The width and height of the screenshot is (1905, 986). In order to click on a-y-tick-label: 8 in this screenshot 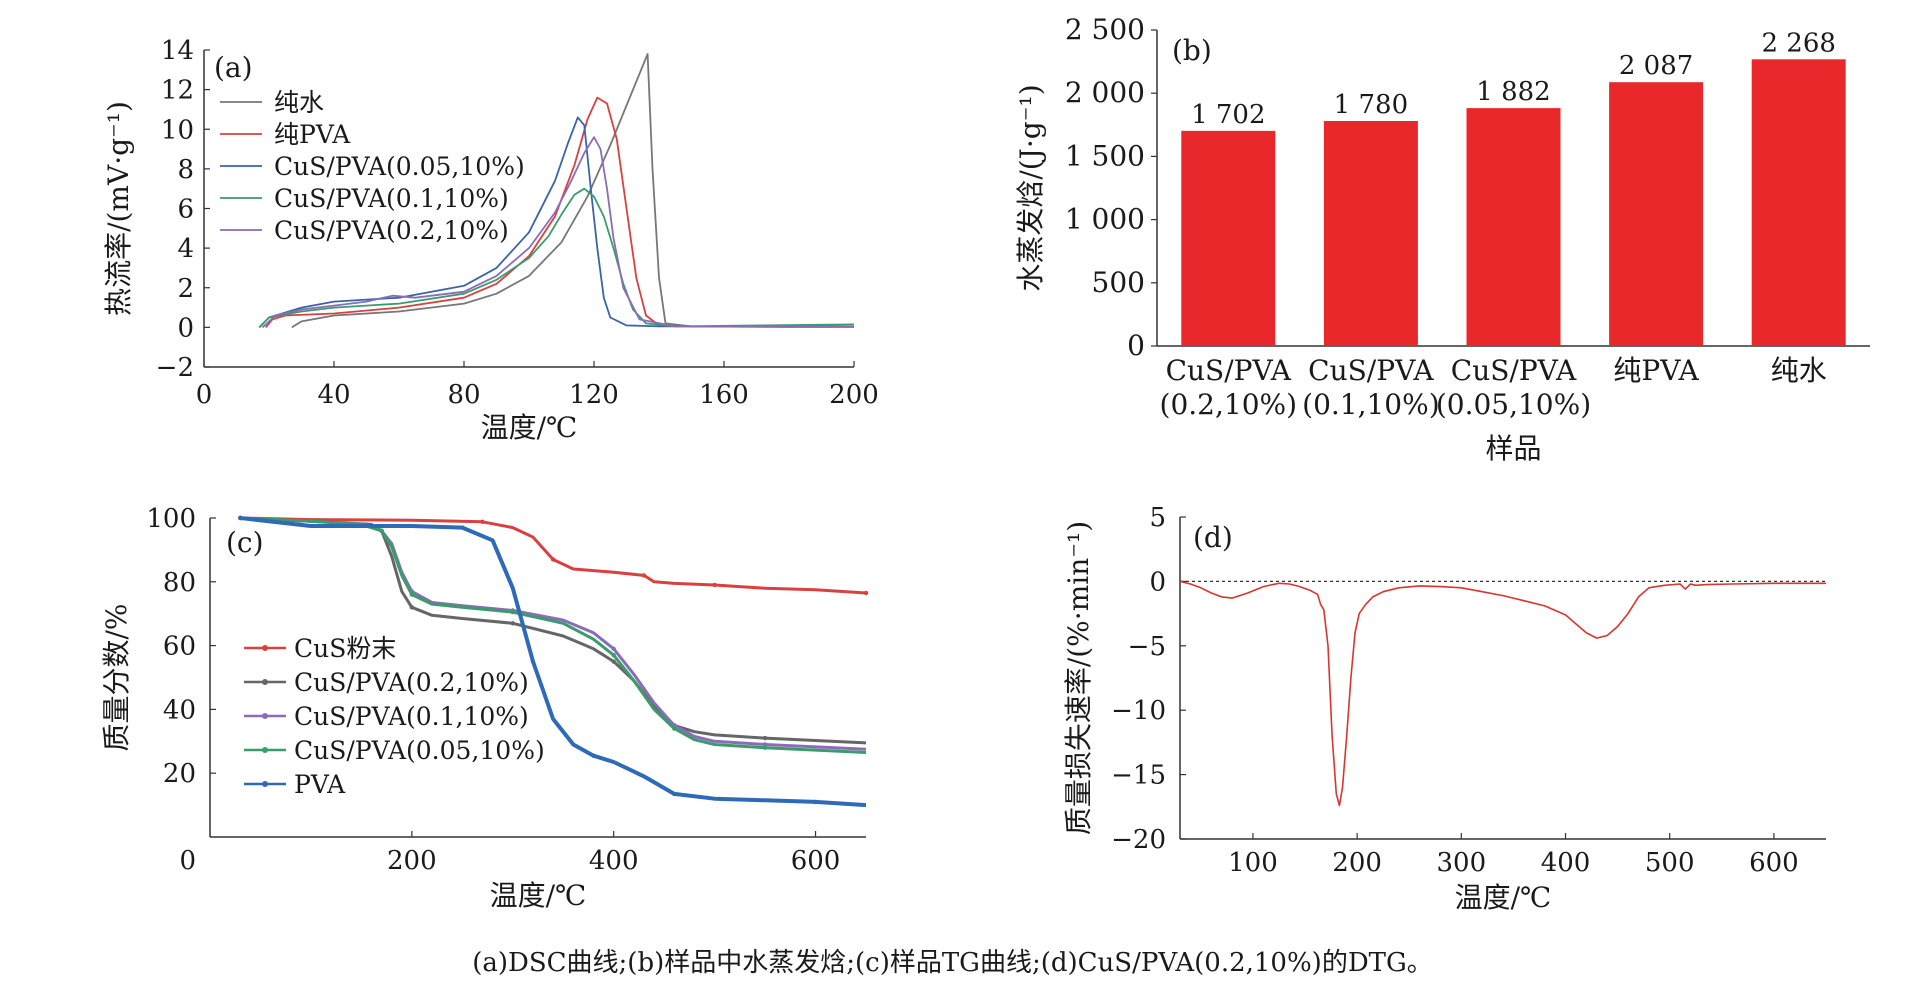, I will do `click(185, 170)`.